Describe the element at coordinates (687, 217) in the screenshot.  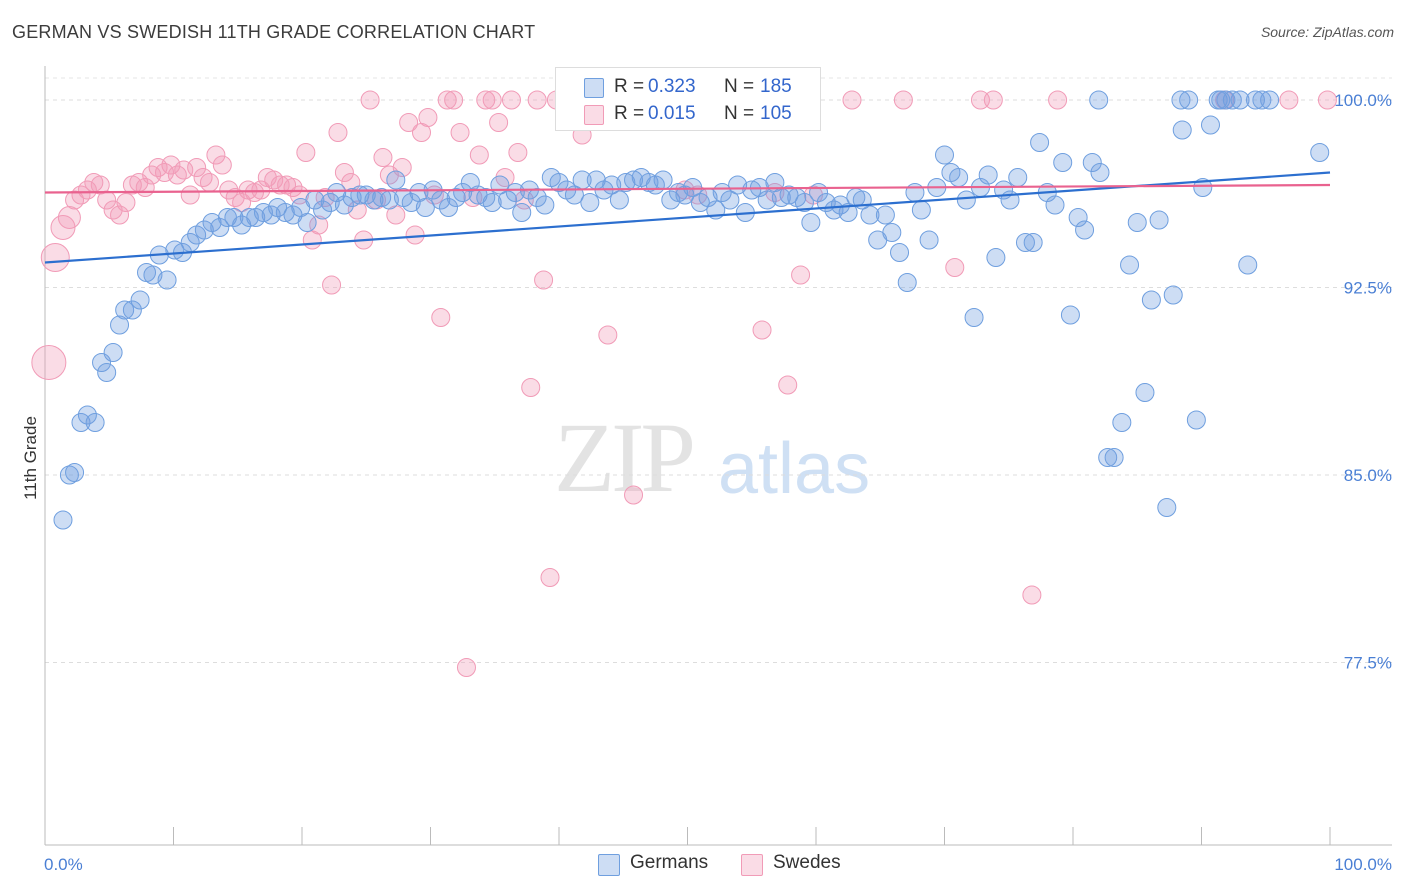
I see `trend-lines` at that location.